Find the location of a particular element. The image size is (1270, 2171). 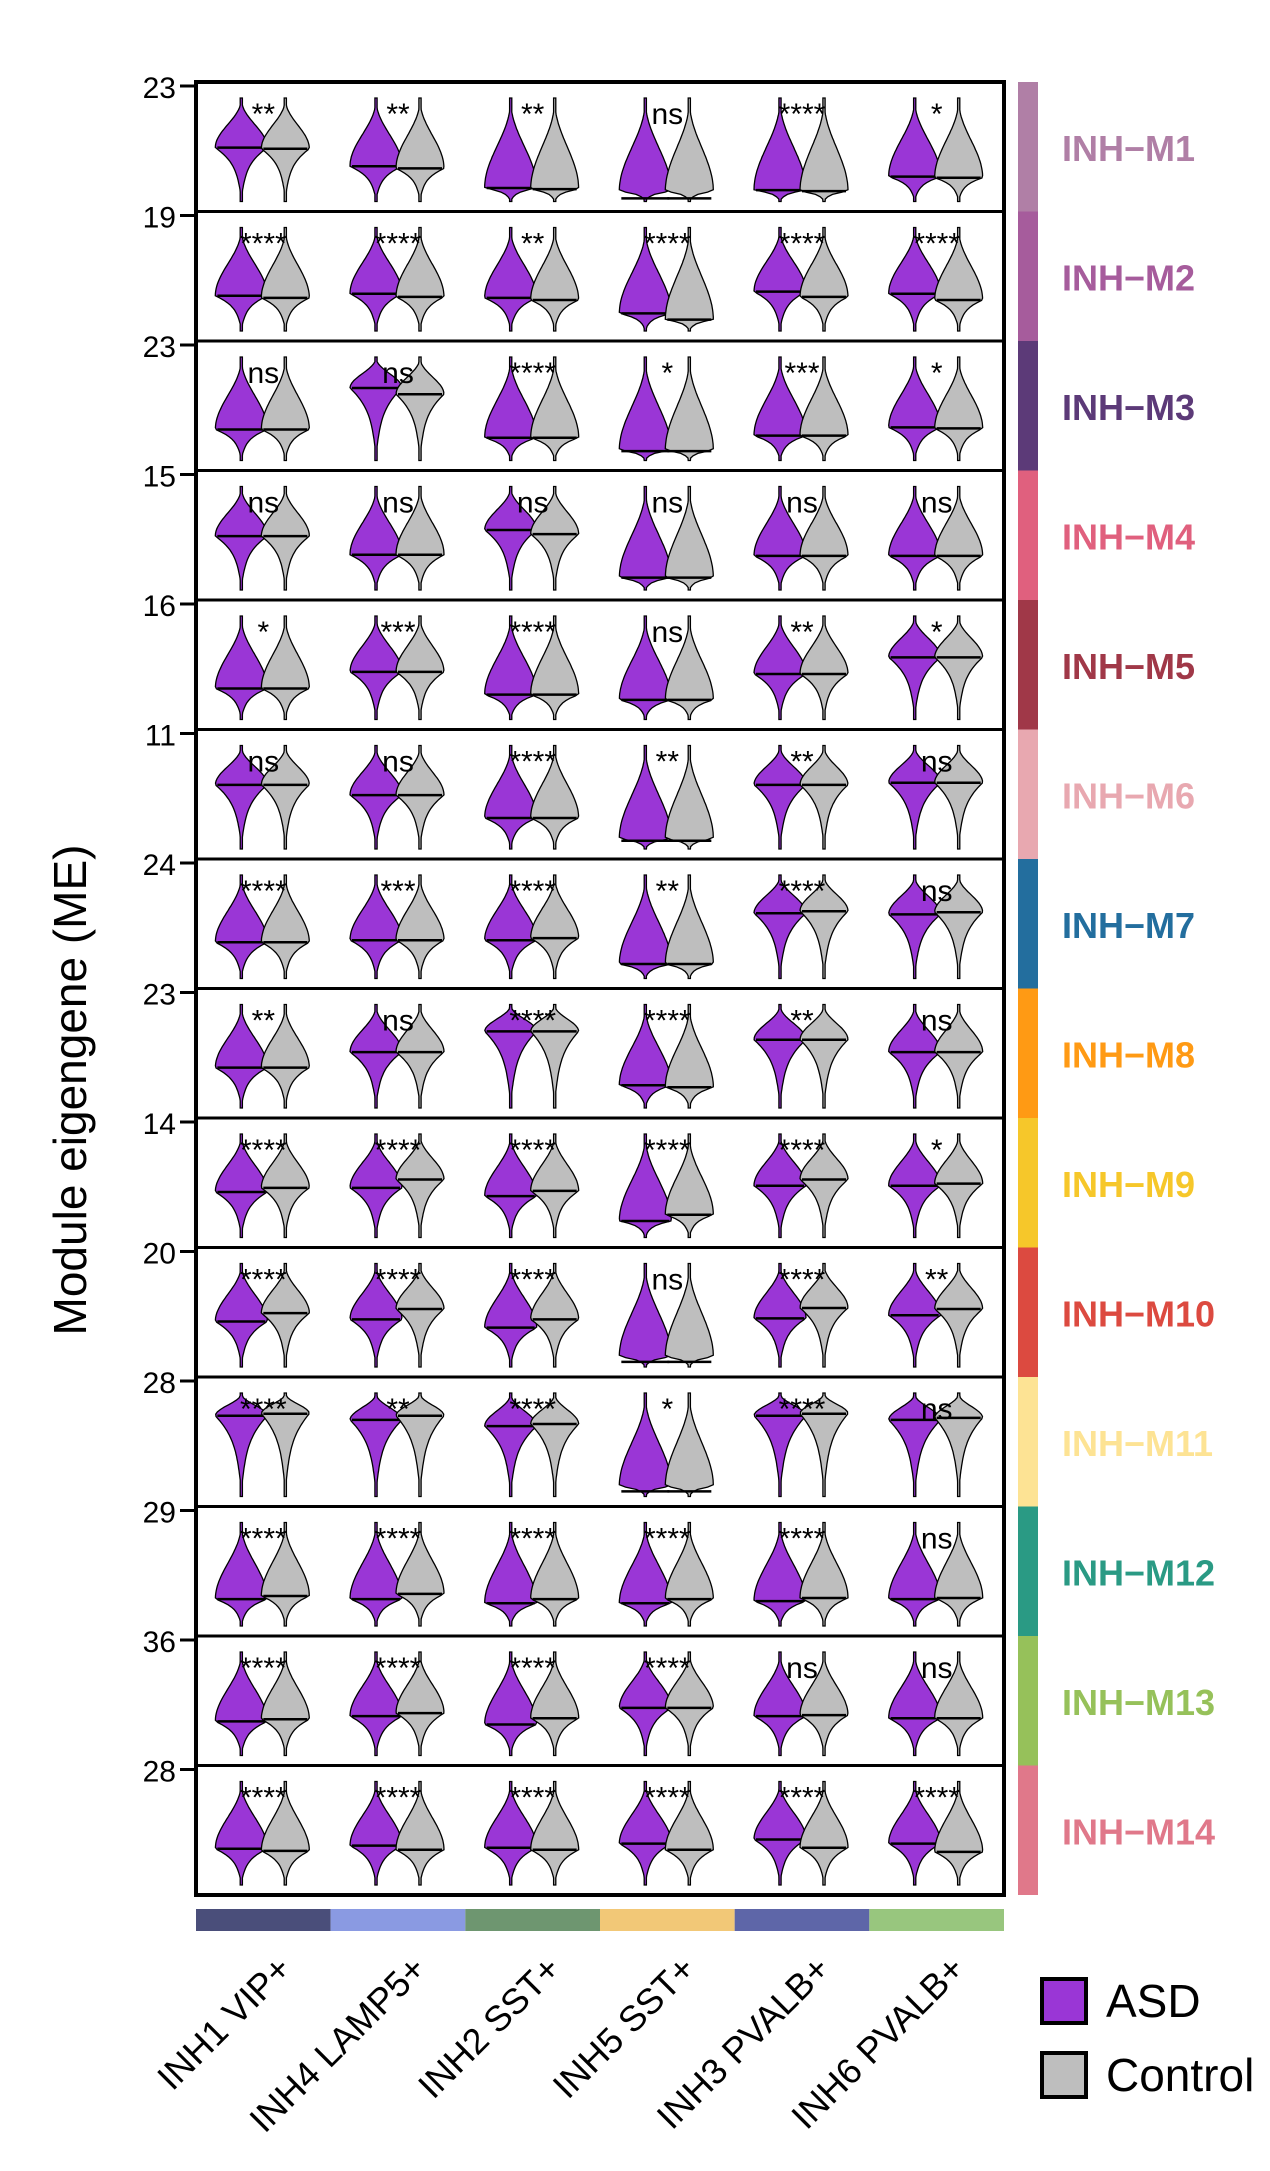

category-bar-inh4-lamp5 is located at coordinates (398, 1920).